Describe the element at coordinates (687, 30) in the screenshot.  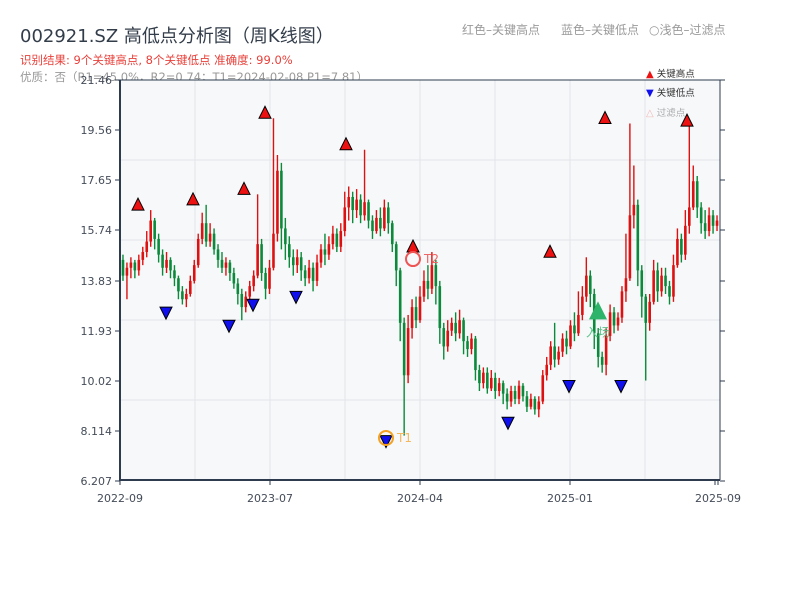
I see `top-legend-light: ○浅色–过滤点` at that location.